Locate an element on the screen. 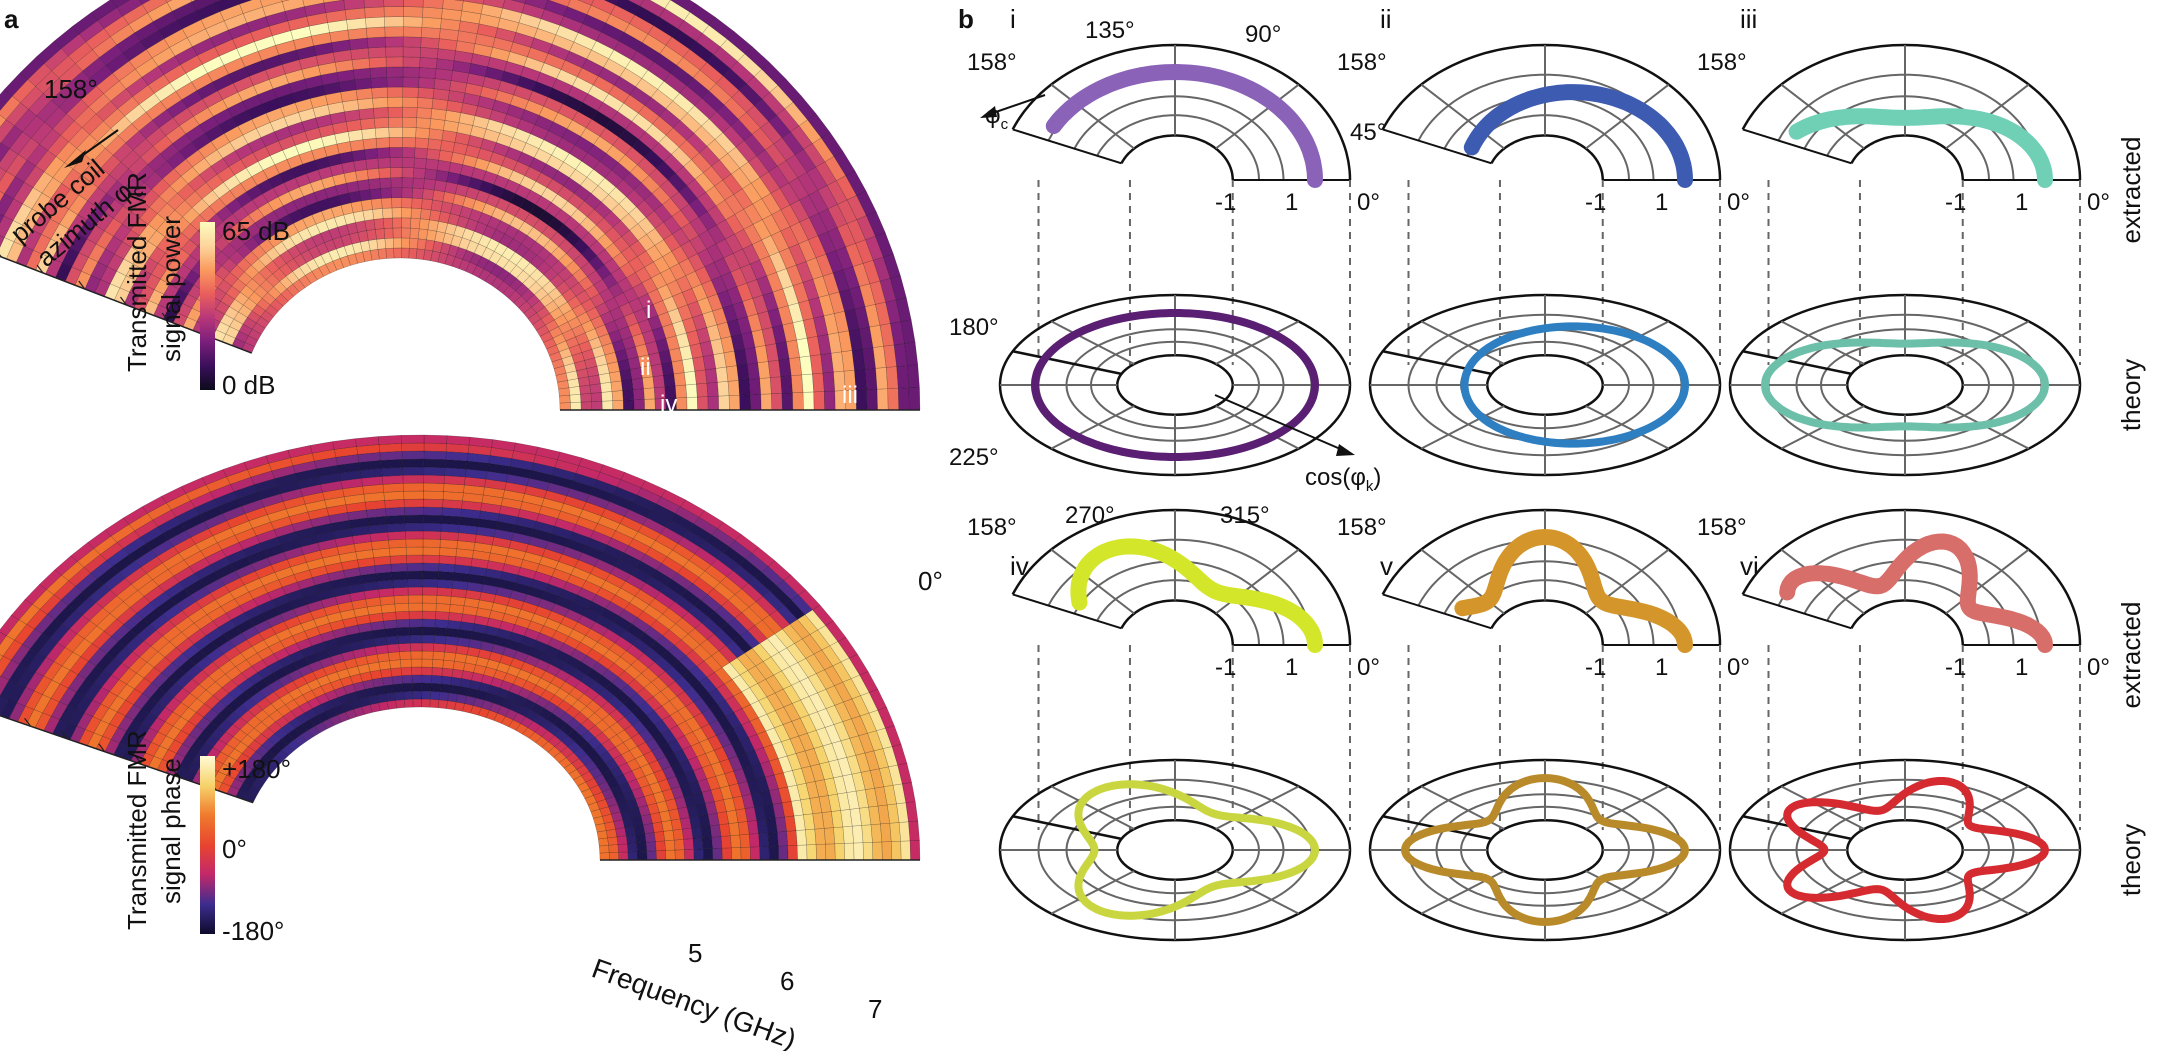 Image resolution: width=2157 pixels, height=1051 pixels. half-grid-arc is located at coordinates (1909, 138).